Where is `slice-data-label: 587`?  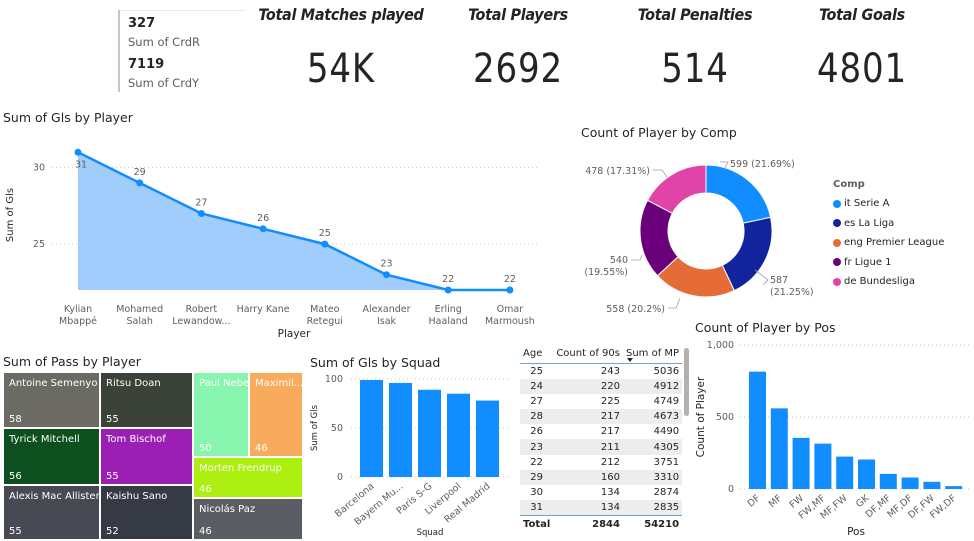
slice-data-label: 587 is located at coordinates (779, 280).